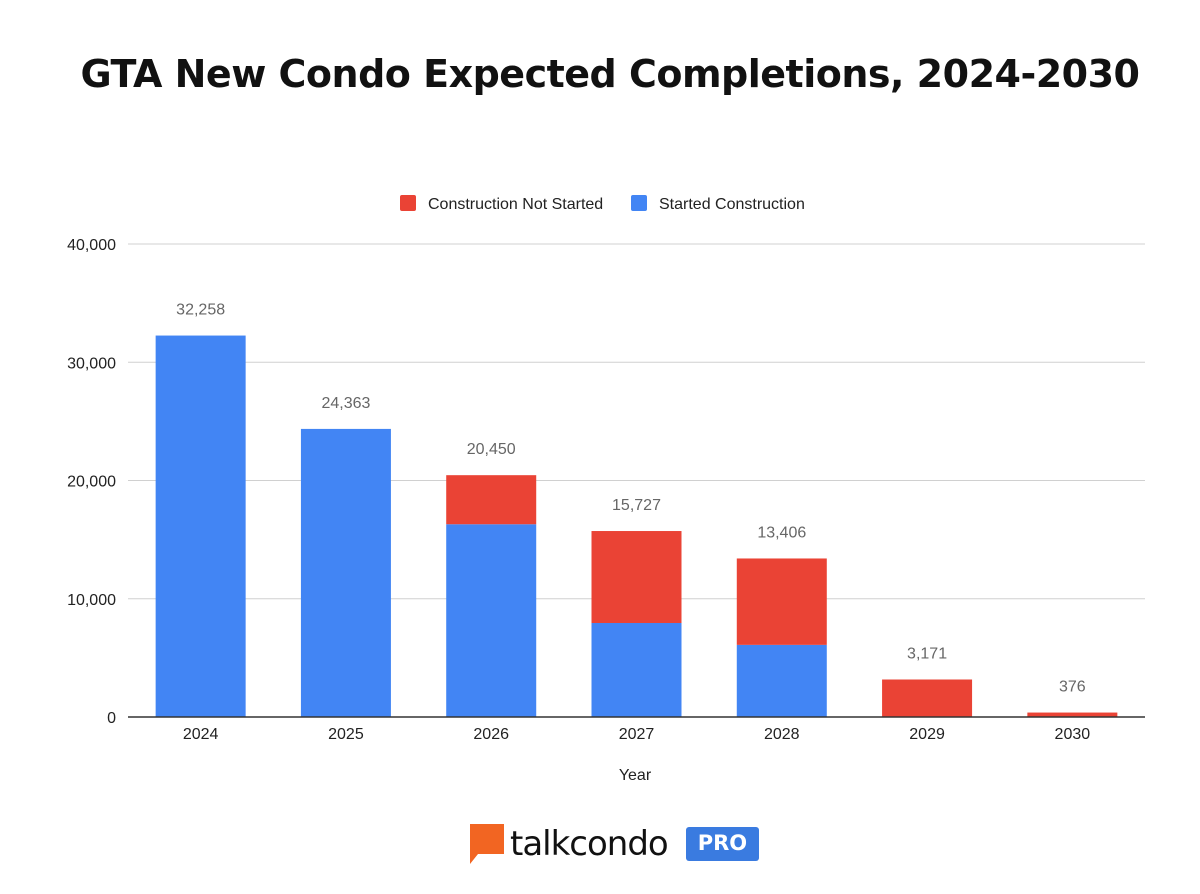 The height and width of the screenshot is (894, 1200). What do you see at coordinates (91, 600) in the screenshot?
I see `y-tick-label: 10,000` at bounding box center [91, 600].